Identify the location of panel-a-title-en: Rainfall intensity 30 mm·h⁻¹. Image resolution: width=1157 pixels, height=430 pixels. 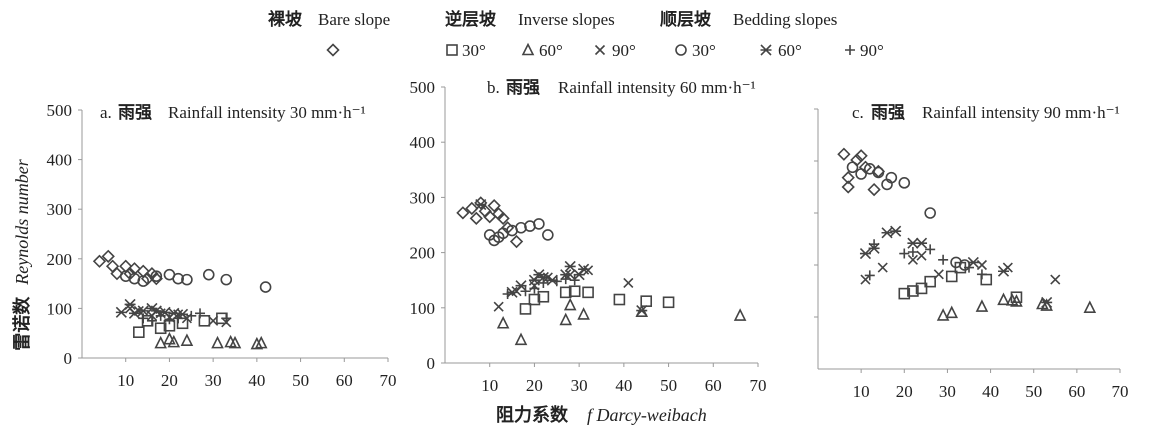
(267, 112).